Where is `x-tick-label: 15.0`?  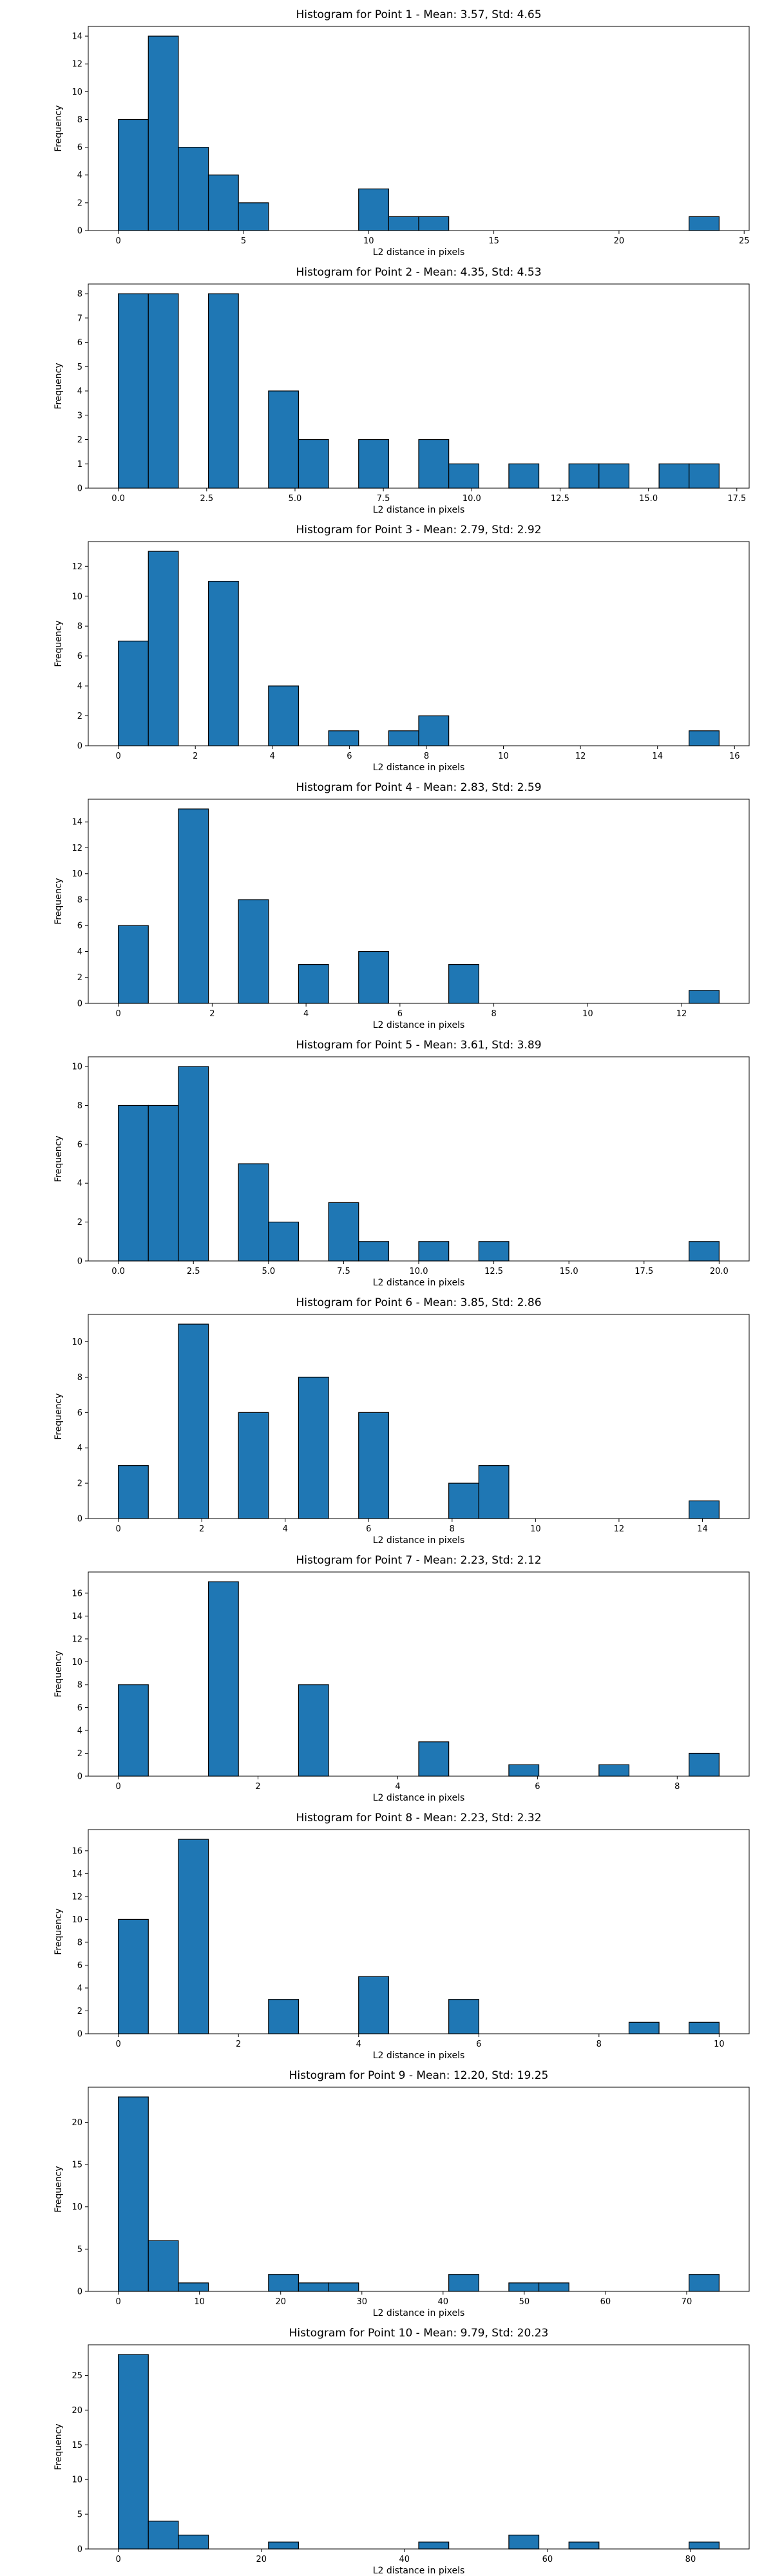 x-tick-label: 15.0 is located at coordinates (648, 499).